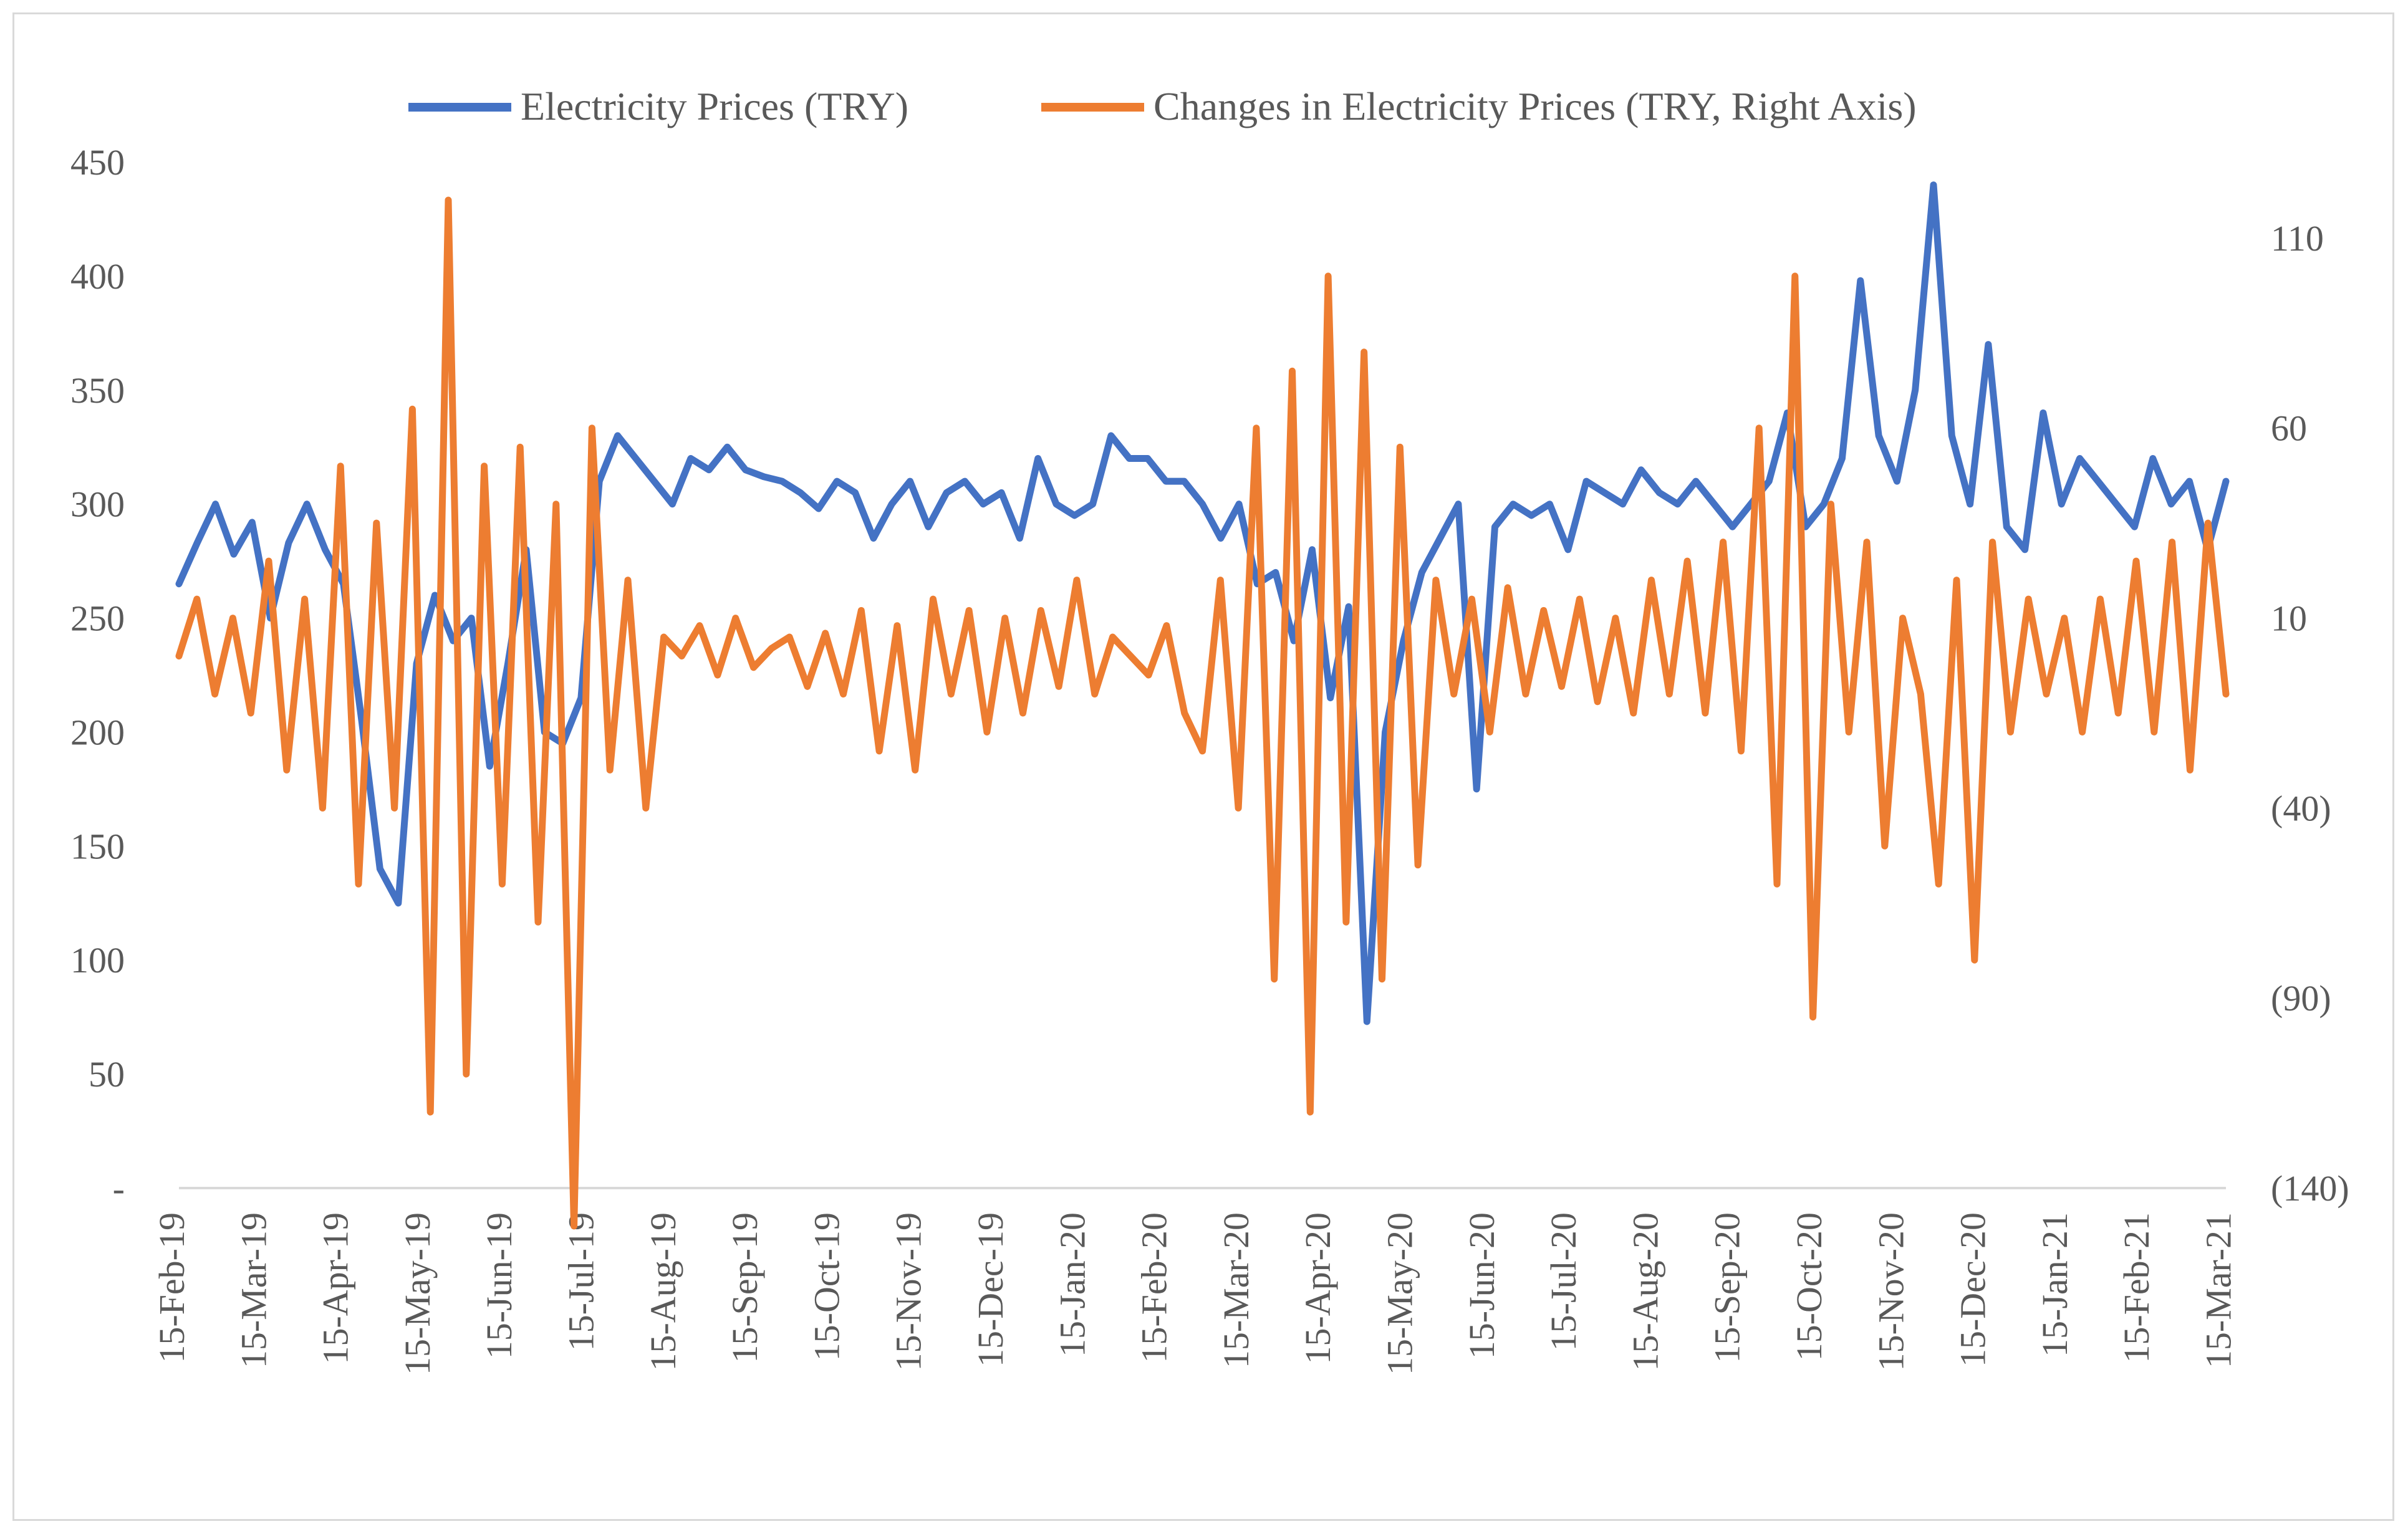  Describe the element at coordinates (97, 504) in the screenshot. I see `left-tick-label: 300` at that location.